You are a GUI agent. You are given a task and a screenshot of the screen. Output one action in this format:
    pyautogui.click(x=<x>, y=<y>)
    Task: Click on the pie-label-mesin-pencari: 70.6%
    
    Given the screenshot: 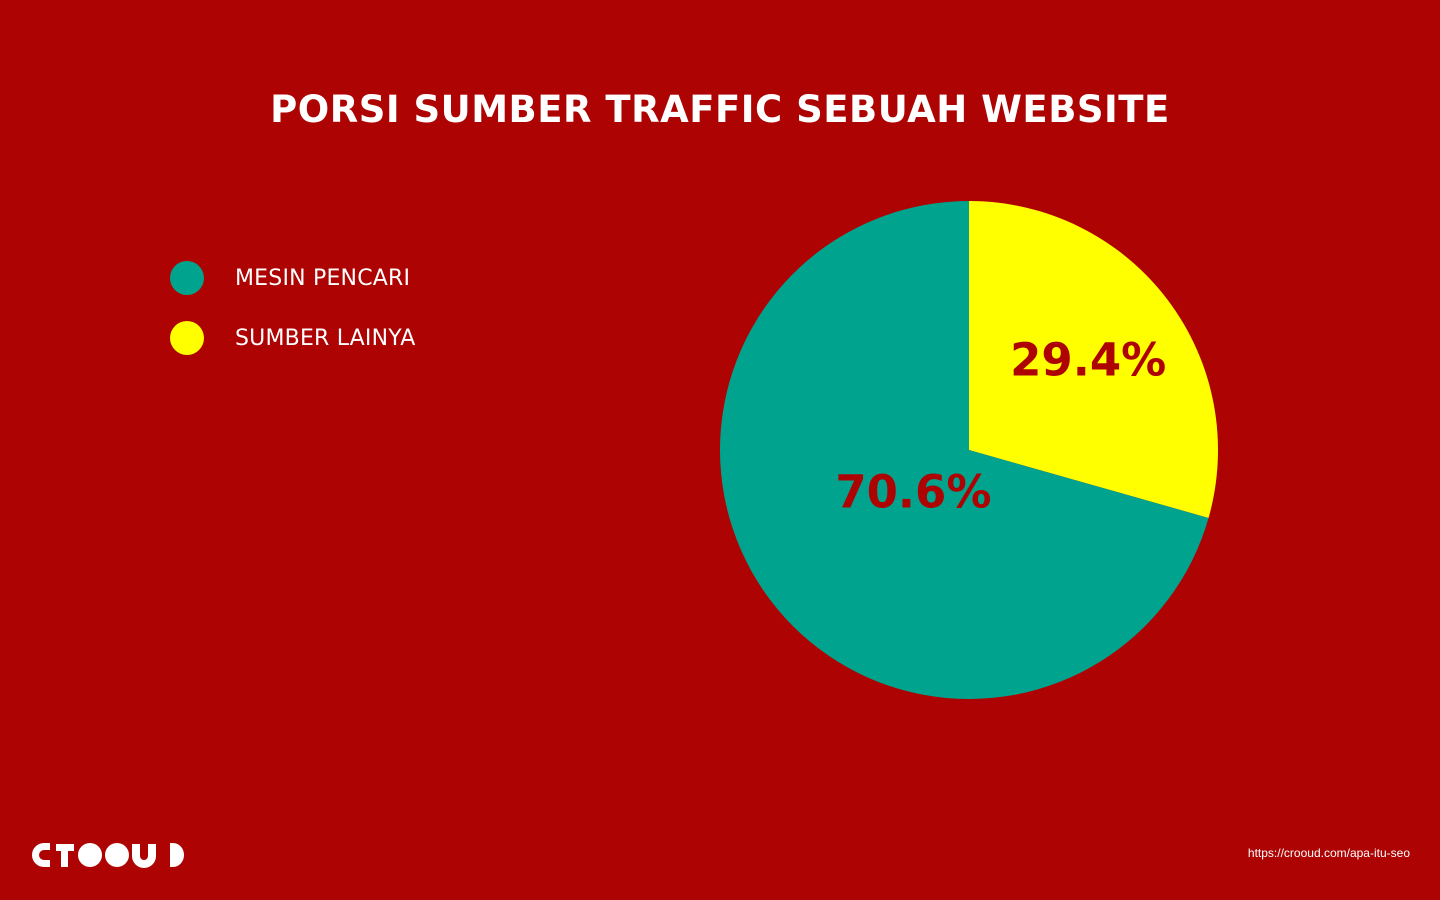 What is the action you would take?
    pyautogui.click(x=913, y=492)
    